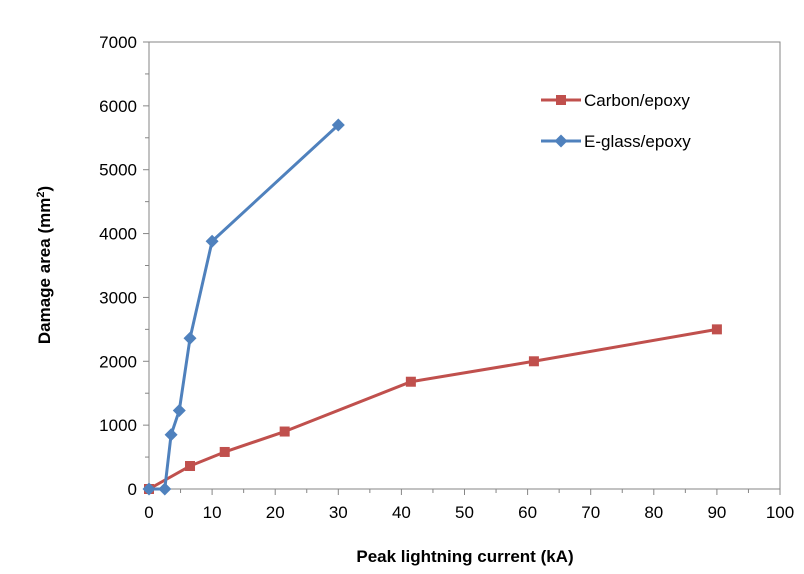  What do you see at coordinates (616, 121) in the screenshot?
I see `legend: Carbon/epoxy E-glass/epoxy` at bounding box center [616, 121].